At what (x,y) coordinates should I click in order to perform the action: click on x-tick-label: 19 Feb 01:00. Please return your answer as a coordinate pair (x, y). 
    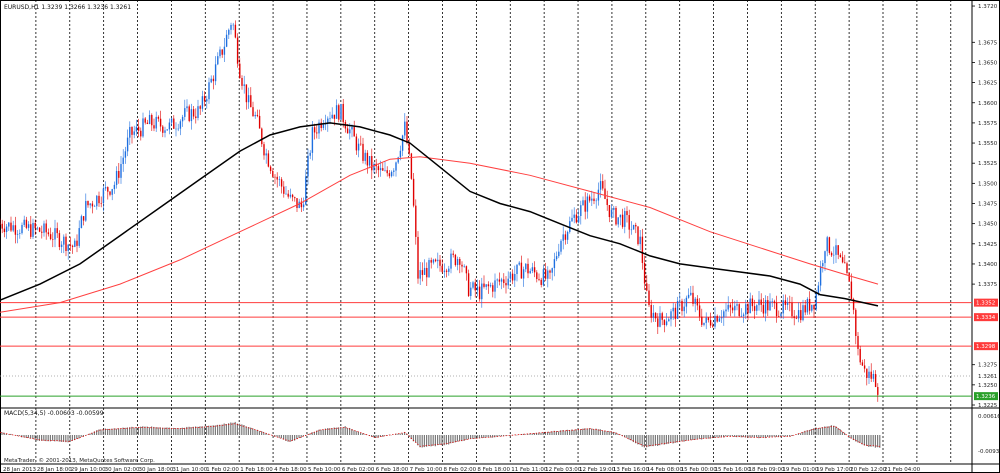
    Looking at the image, I should click on (800, 470).